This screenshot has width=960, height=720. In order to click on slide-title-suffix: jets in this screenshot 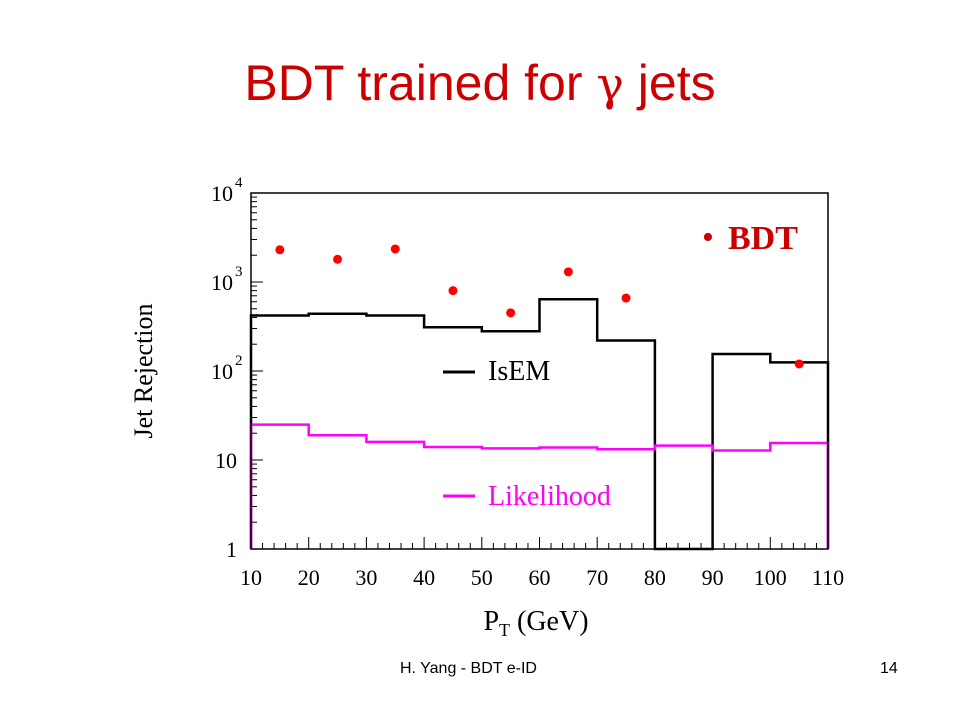, I will do `click(669, 83)`.